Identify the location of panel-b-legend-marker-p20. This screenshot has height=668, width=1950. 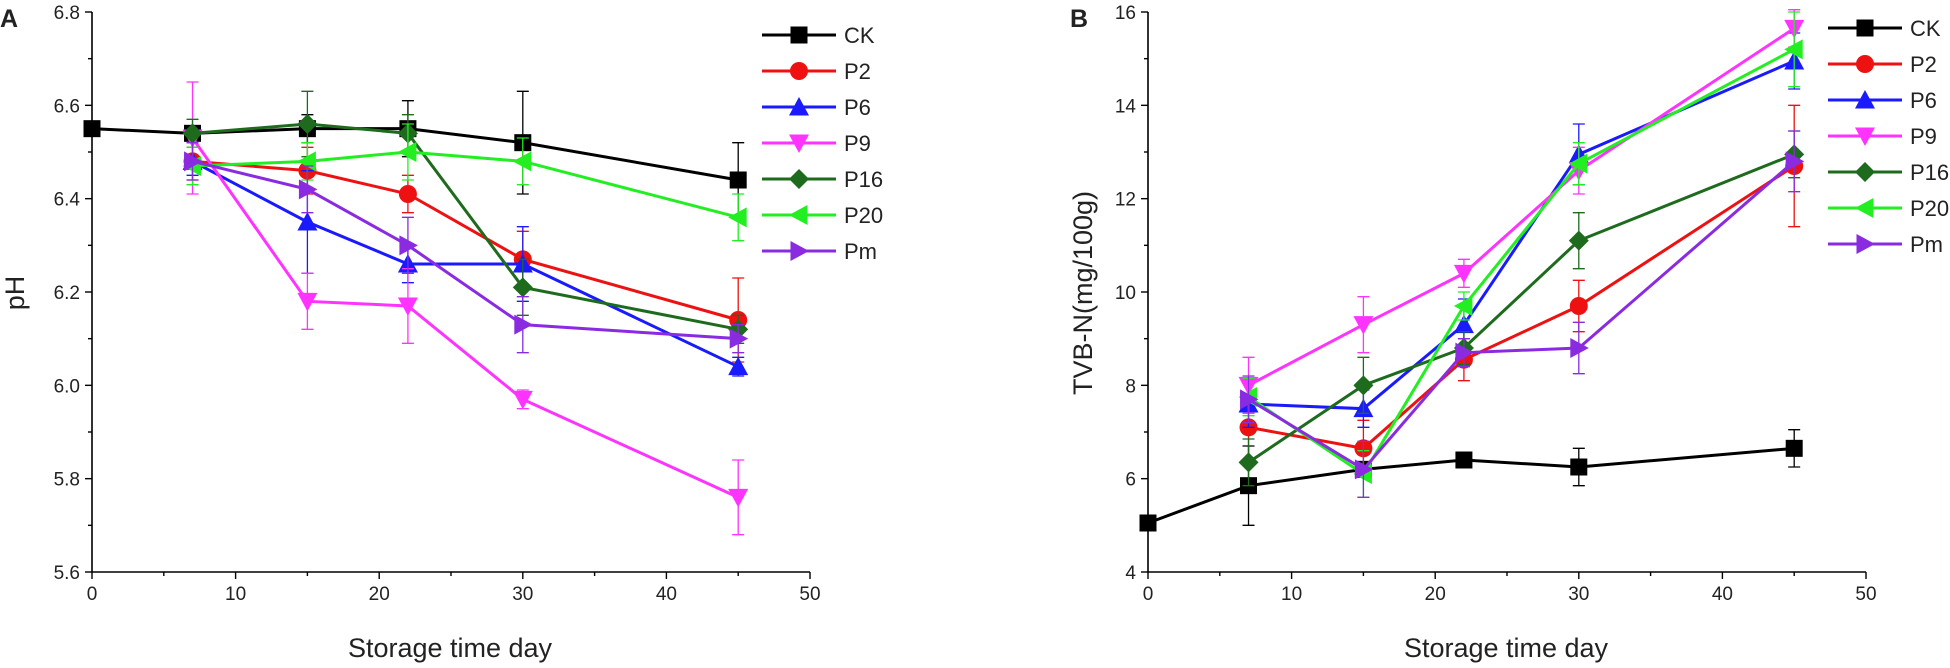
(1864, 208).